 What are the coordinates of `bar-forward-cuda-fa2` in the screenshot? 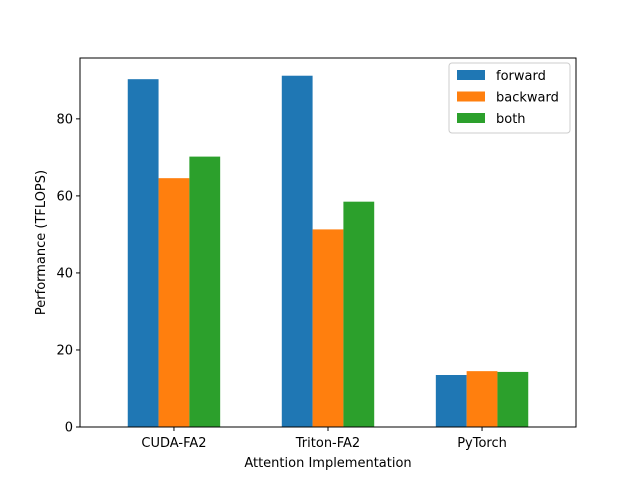 It's located at (143, 253).